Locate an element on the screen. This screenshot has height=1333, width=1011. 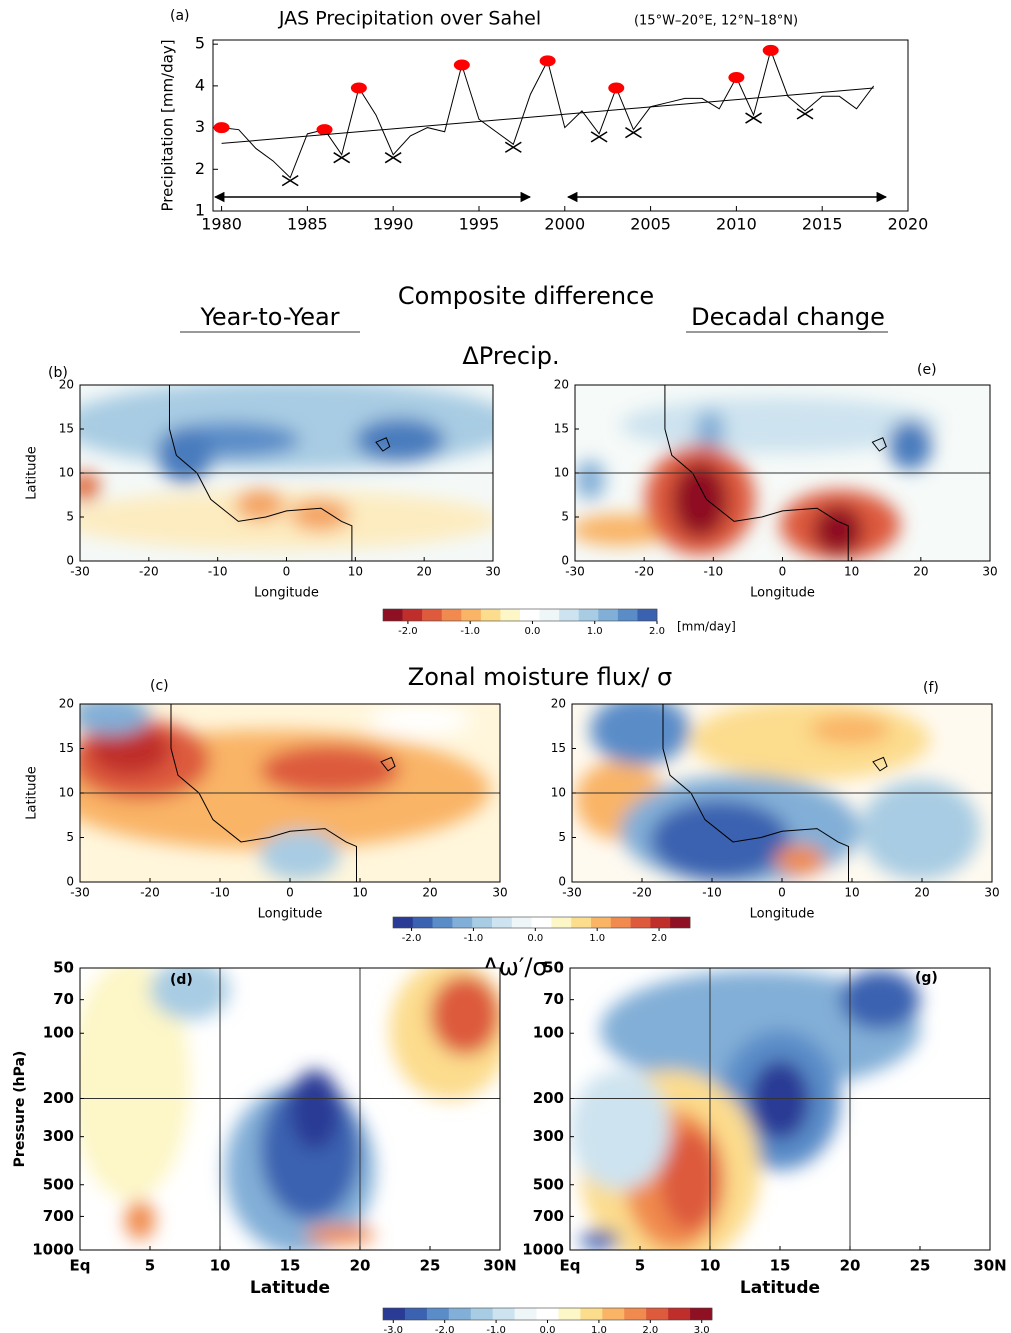
y-tick-label: 1000 is located at coordinates (53, 1250).